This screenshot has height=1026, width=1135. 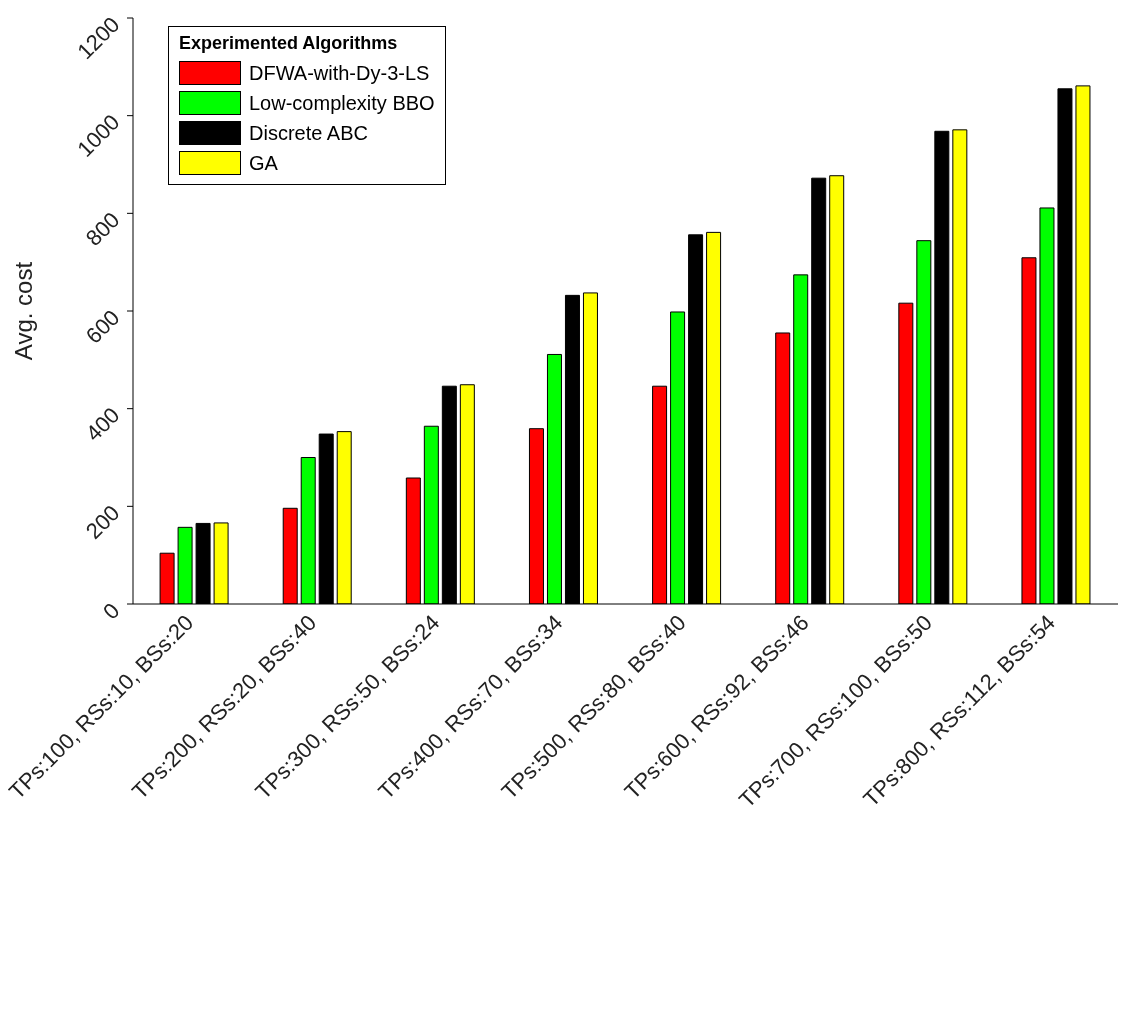 I want to click on y-tick-label: 400, so click(x=102, y=424).